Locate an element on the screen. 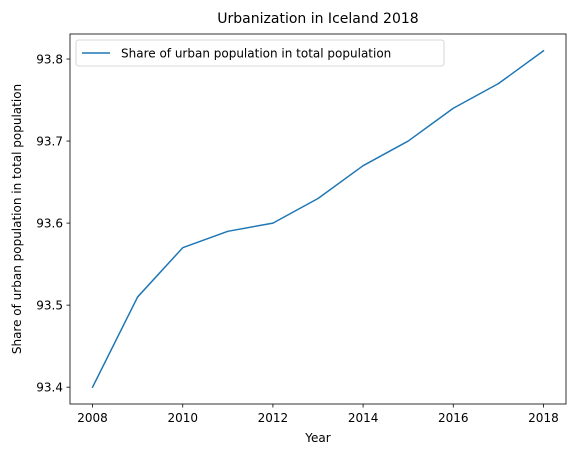 The width and height of the screenshot is (576, 455). x-axis-label: Year is located at coordinates (317, 438).